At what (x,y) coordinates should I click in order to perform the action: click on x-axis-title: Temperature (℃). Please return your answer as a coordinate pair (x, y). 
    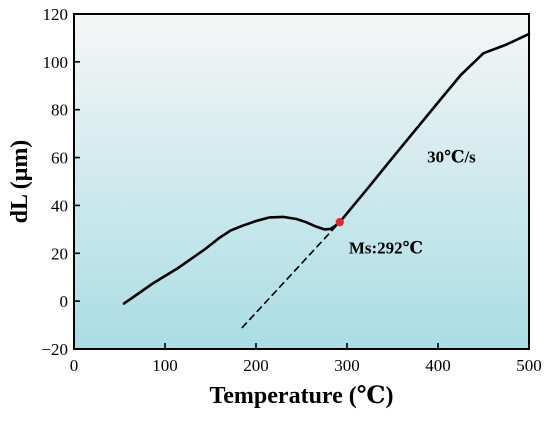
    Looking at the image, I should click on (301, 396).